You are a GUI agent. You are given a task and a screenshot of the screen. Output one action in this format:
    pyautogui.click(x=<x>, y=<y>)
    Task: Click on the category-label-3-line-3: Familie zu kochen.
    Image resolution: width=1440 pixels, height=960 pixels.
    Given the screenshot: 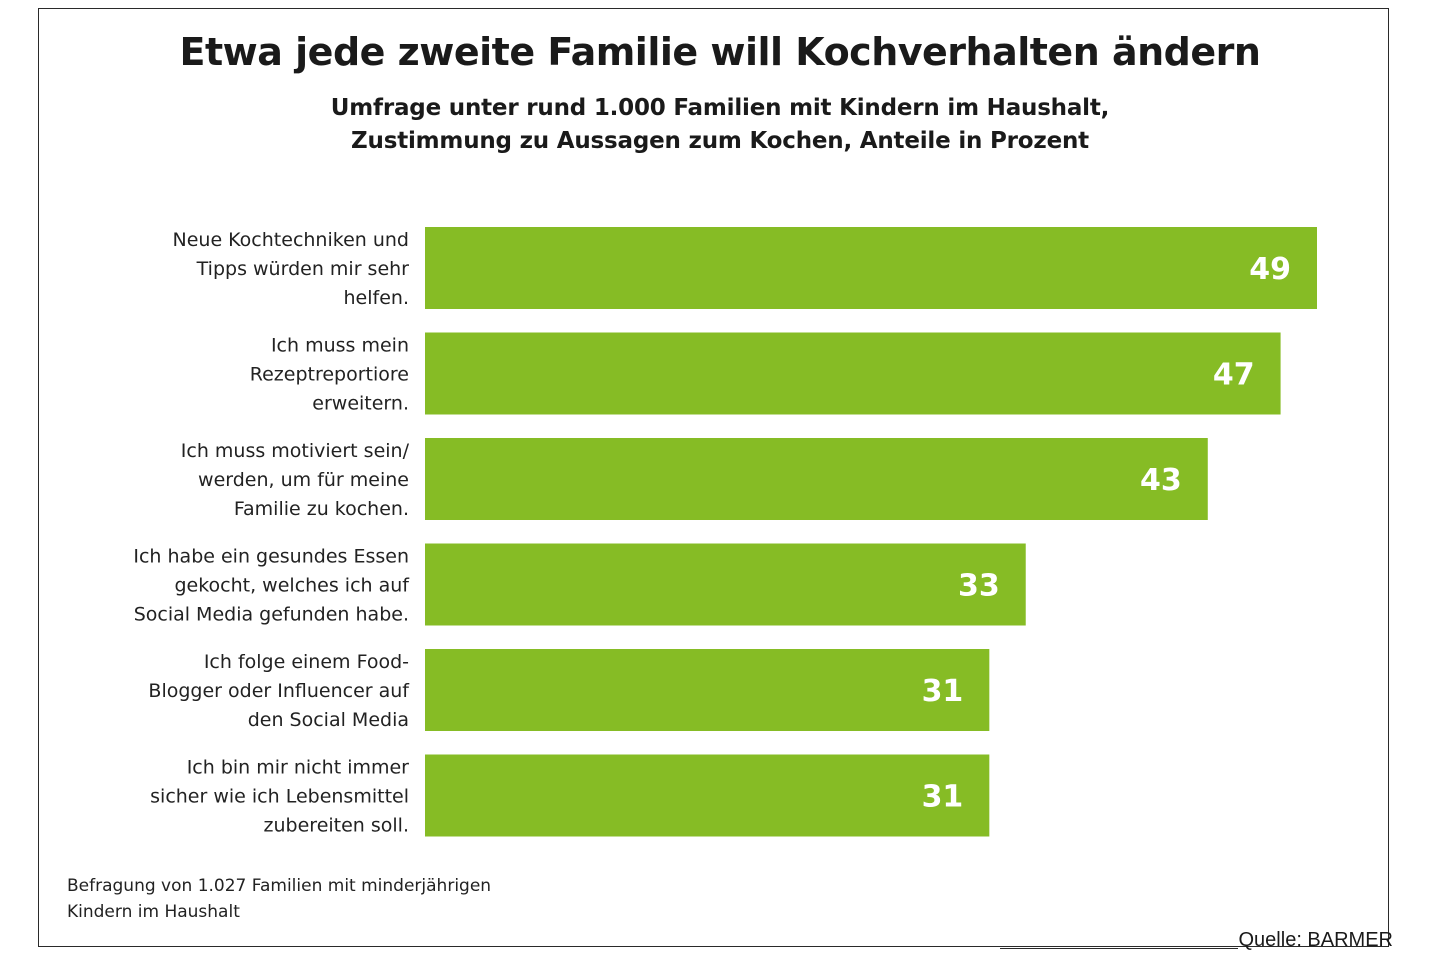 What is the action you would take?
    pyautogui.click(x=321, y=509)
    